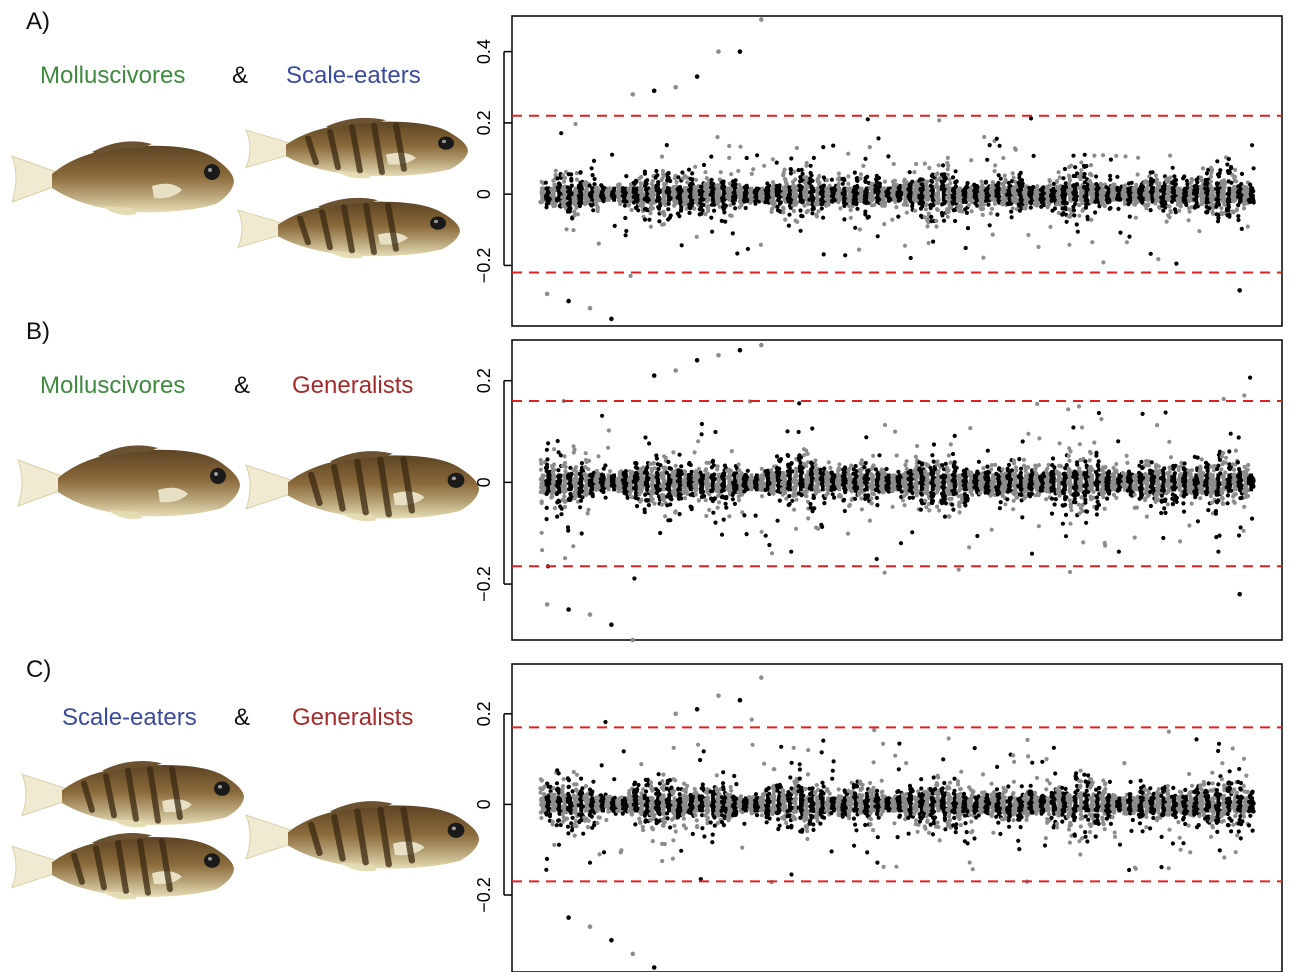 The image size is (1290, 972). I want to click on panel-b-ampersand: &, so click(242, 385).